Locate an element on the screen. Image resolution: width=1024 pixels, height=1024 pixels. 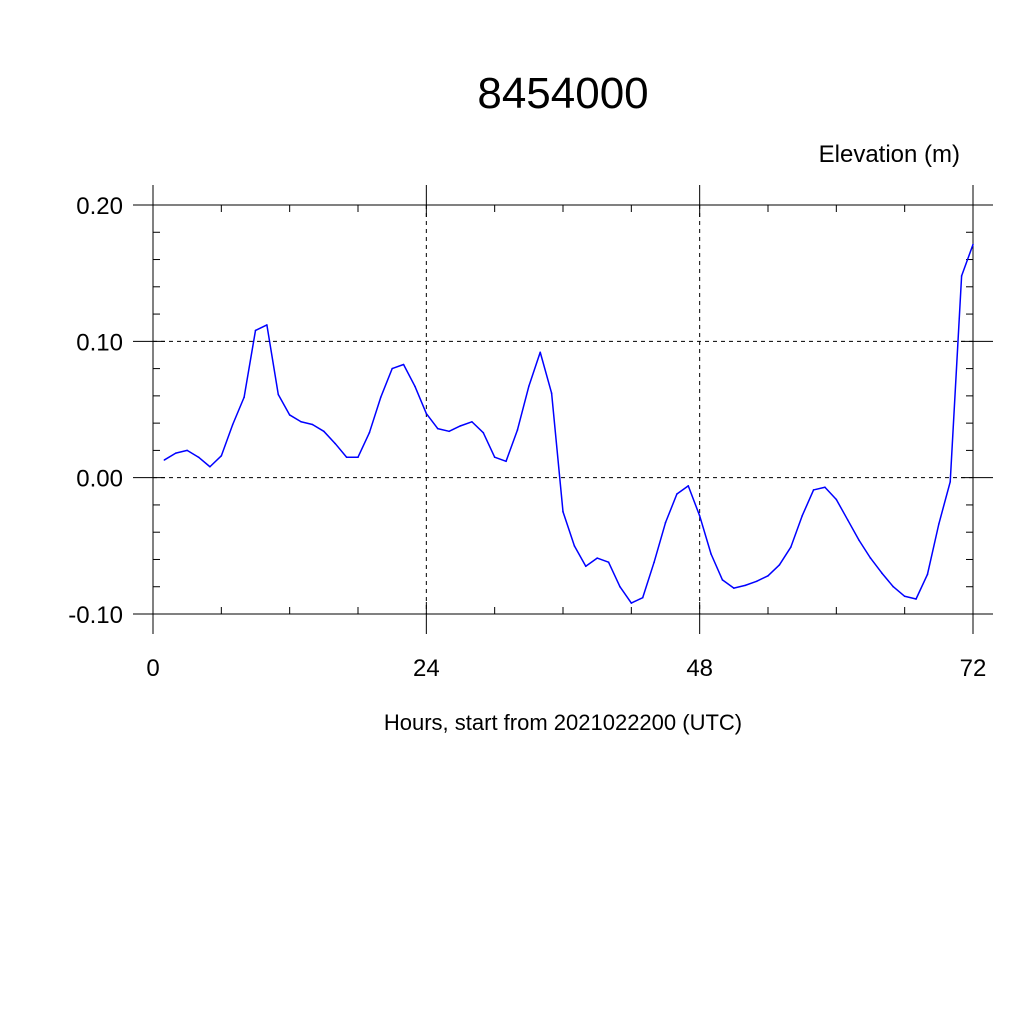
y-tick-label: 0.10 is located at coordinates (99, 342).